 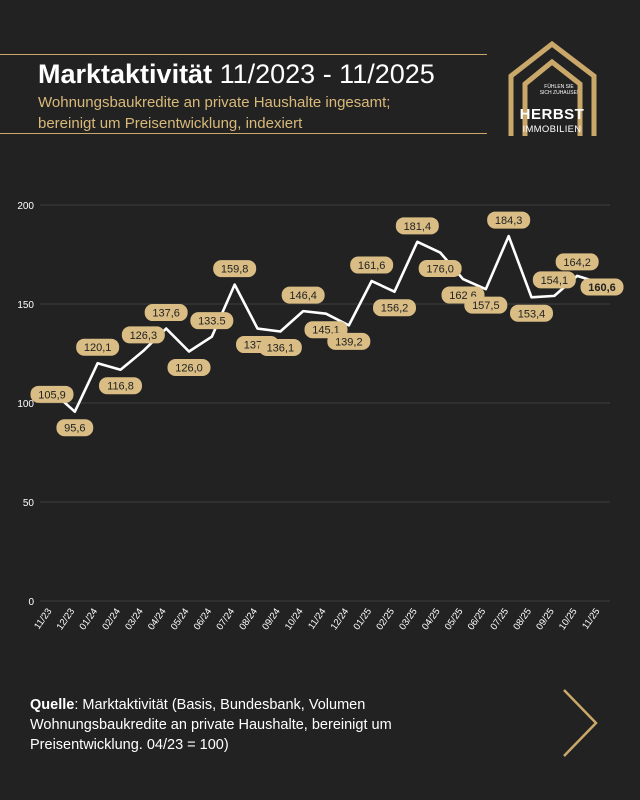 What do you see at coordinates (591, 618) in the screenshot?
I see `x-tick-label: 11/25` at bounding box center [591, 618].